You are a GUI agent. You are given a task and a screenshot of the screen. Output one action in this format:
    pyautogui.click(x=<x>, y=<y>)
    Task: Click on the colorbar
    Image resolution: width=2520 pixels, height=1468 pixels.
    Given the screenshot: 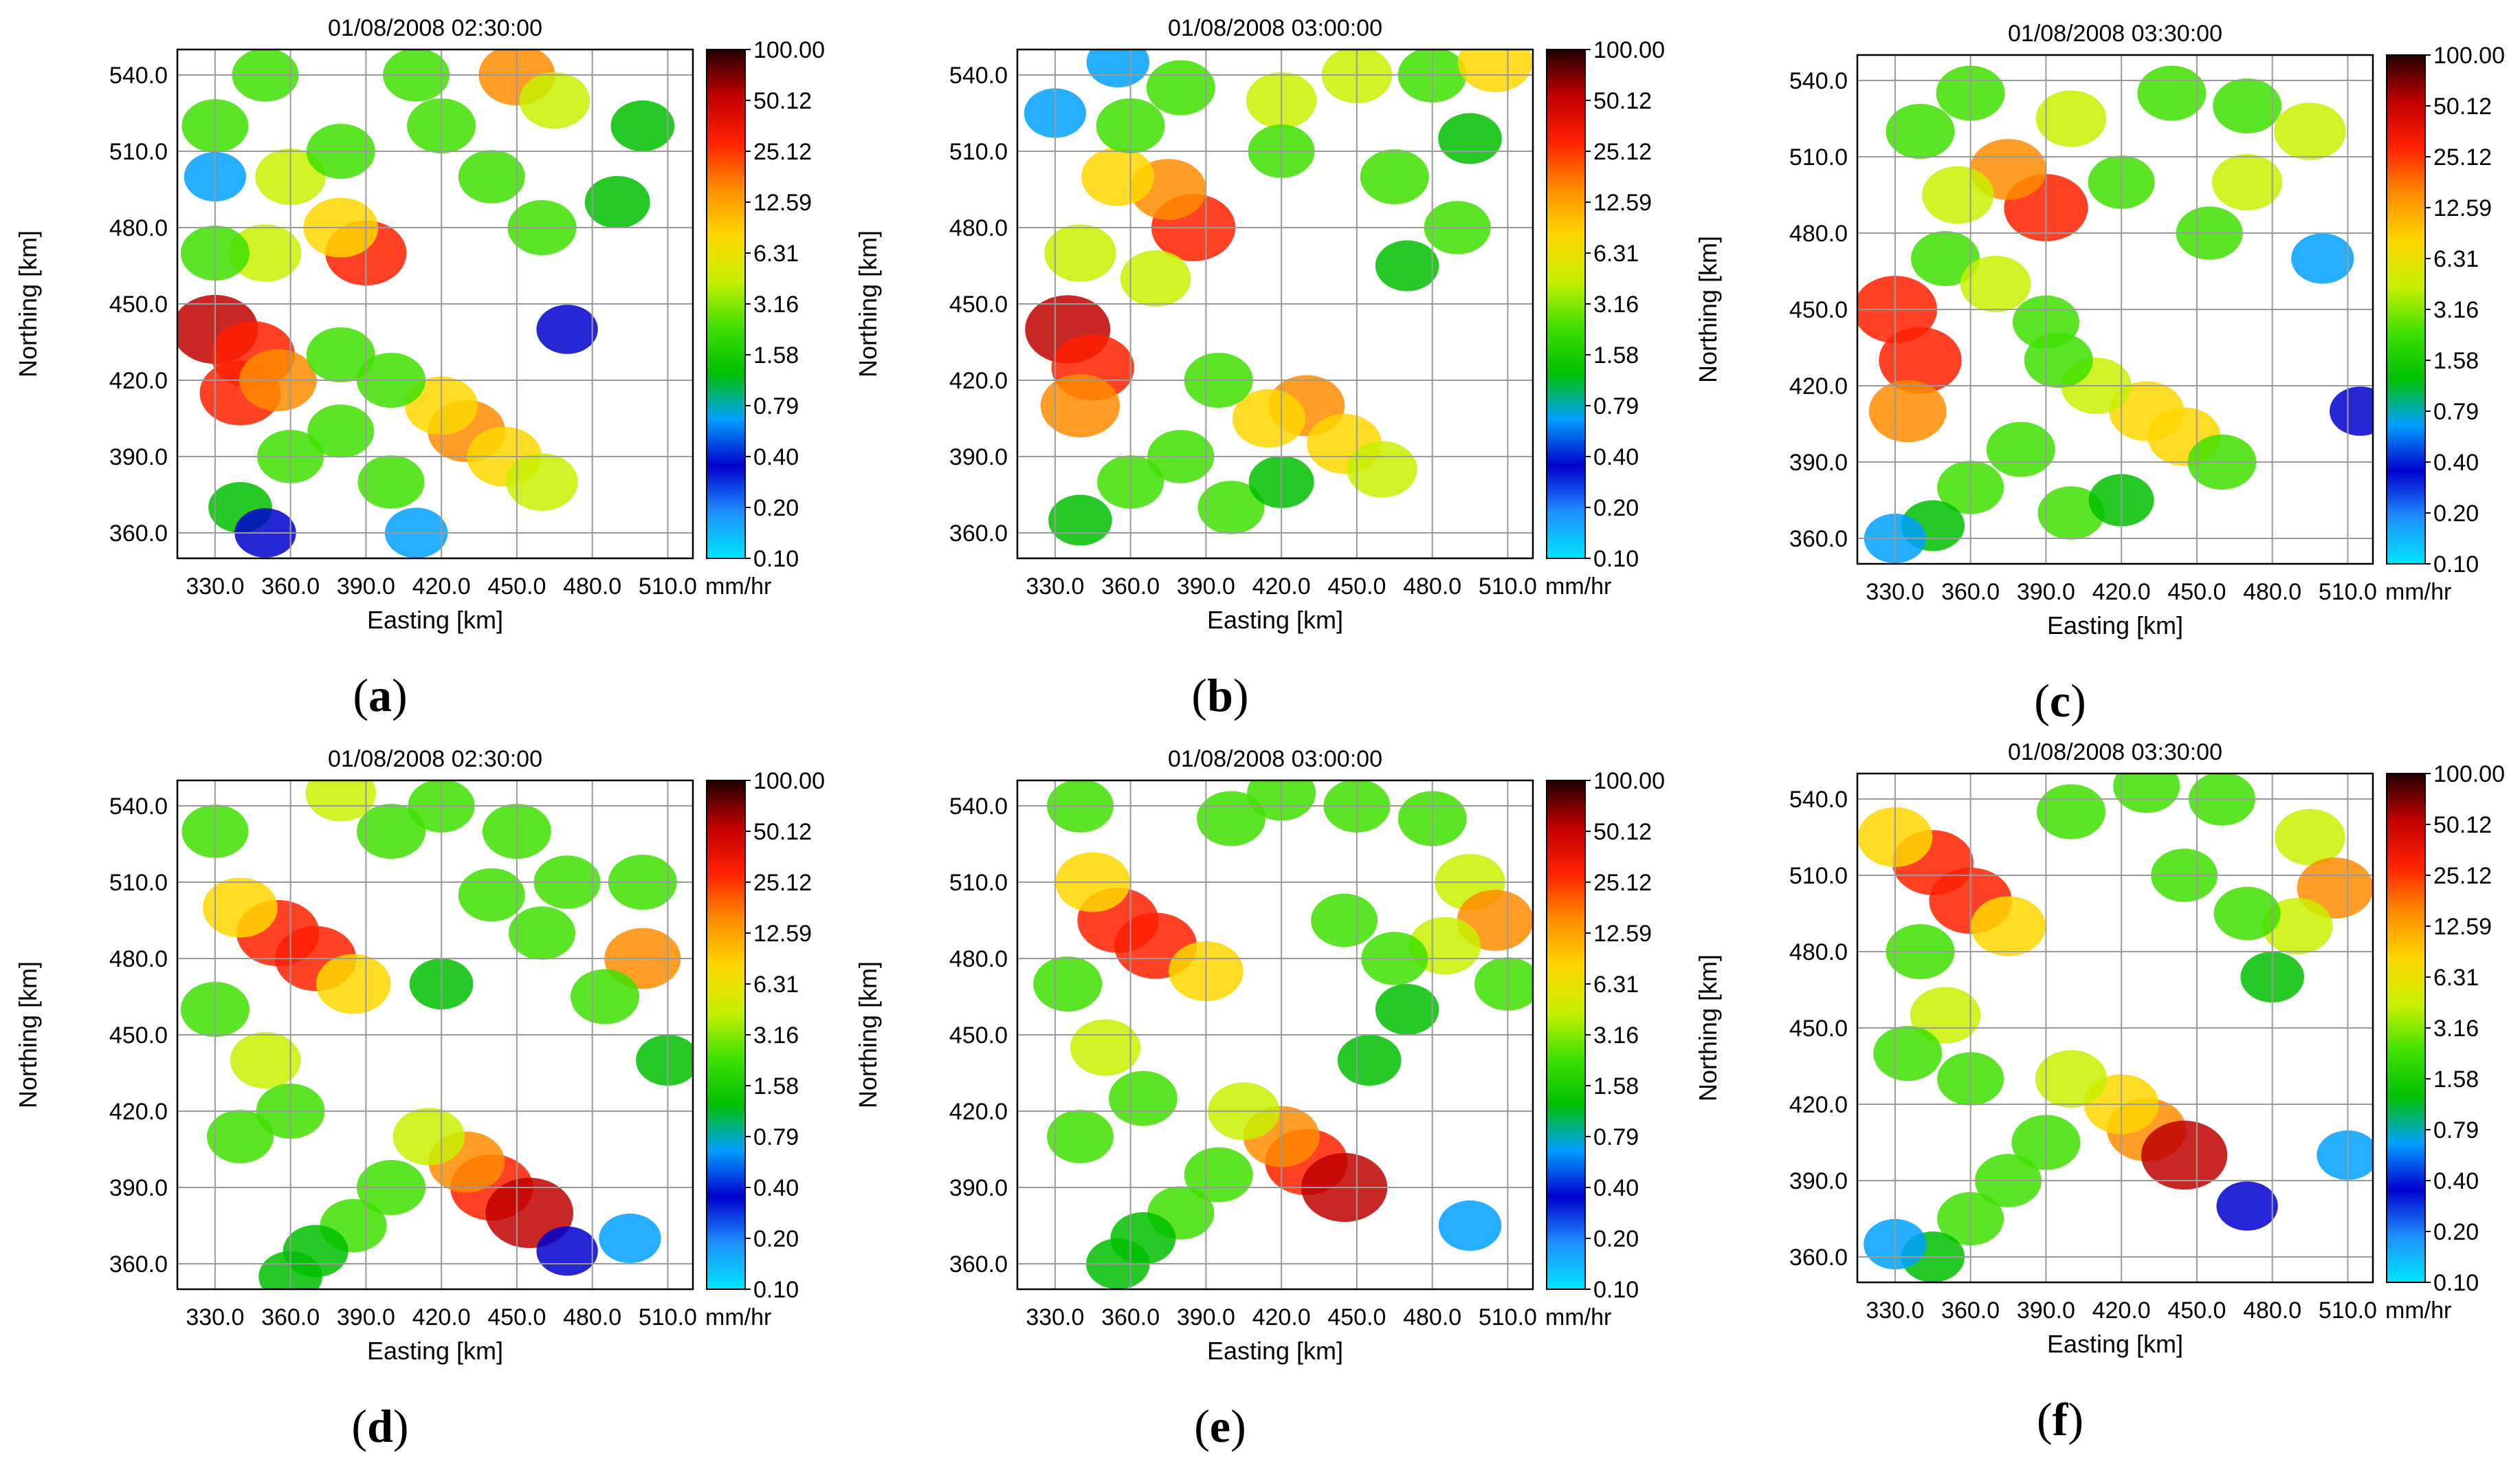 What is the action you would take?
    pyautogui.click(x=1566, y=1035)
    